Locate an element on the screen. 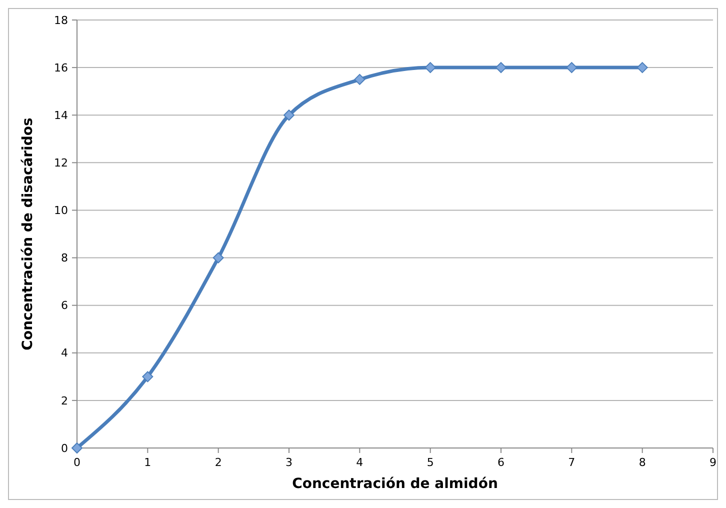  y-tick-label: 12 is located at coordinates (61, 163).